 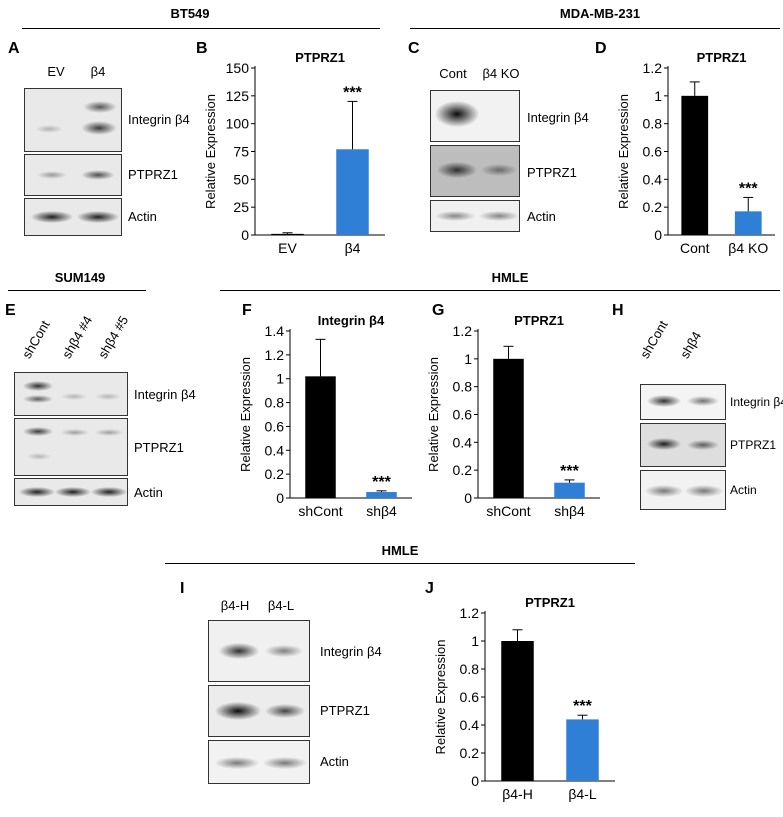 What do you see at coordinates (510, 277) in the screenshot?
I see `header-hmle-top: HMLE` at bounding box center [510, 277].